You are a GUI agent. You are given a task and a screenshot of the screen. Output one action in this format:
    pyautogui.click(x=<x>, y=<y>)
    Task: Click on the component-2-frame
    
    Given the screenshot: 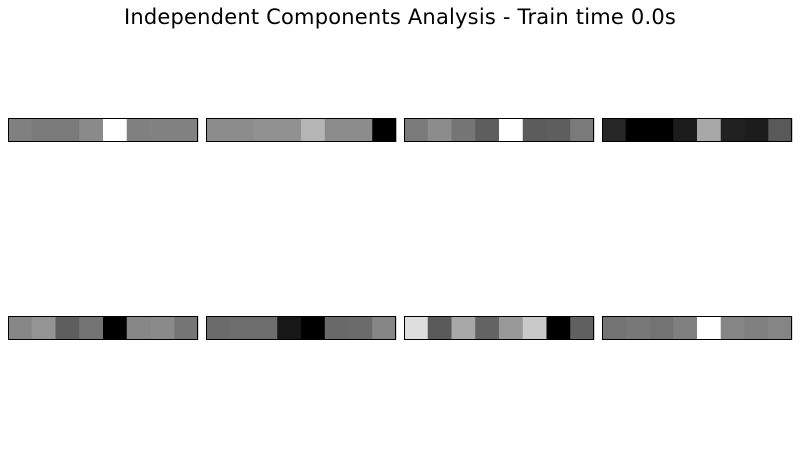 What is the action you would take?
    pyautogui.click(x=301, y=130)
    